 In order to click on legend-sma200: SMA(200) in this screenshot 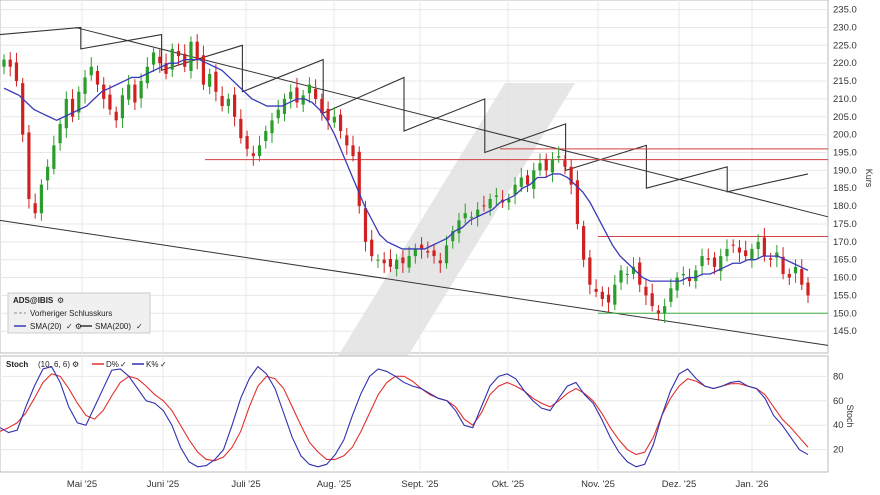, I will do `click(113, 326)`.